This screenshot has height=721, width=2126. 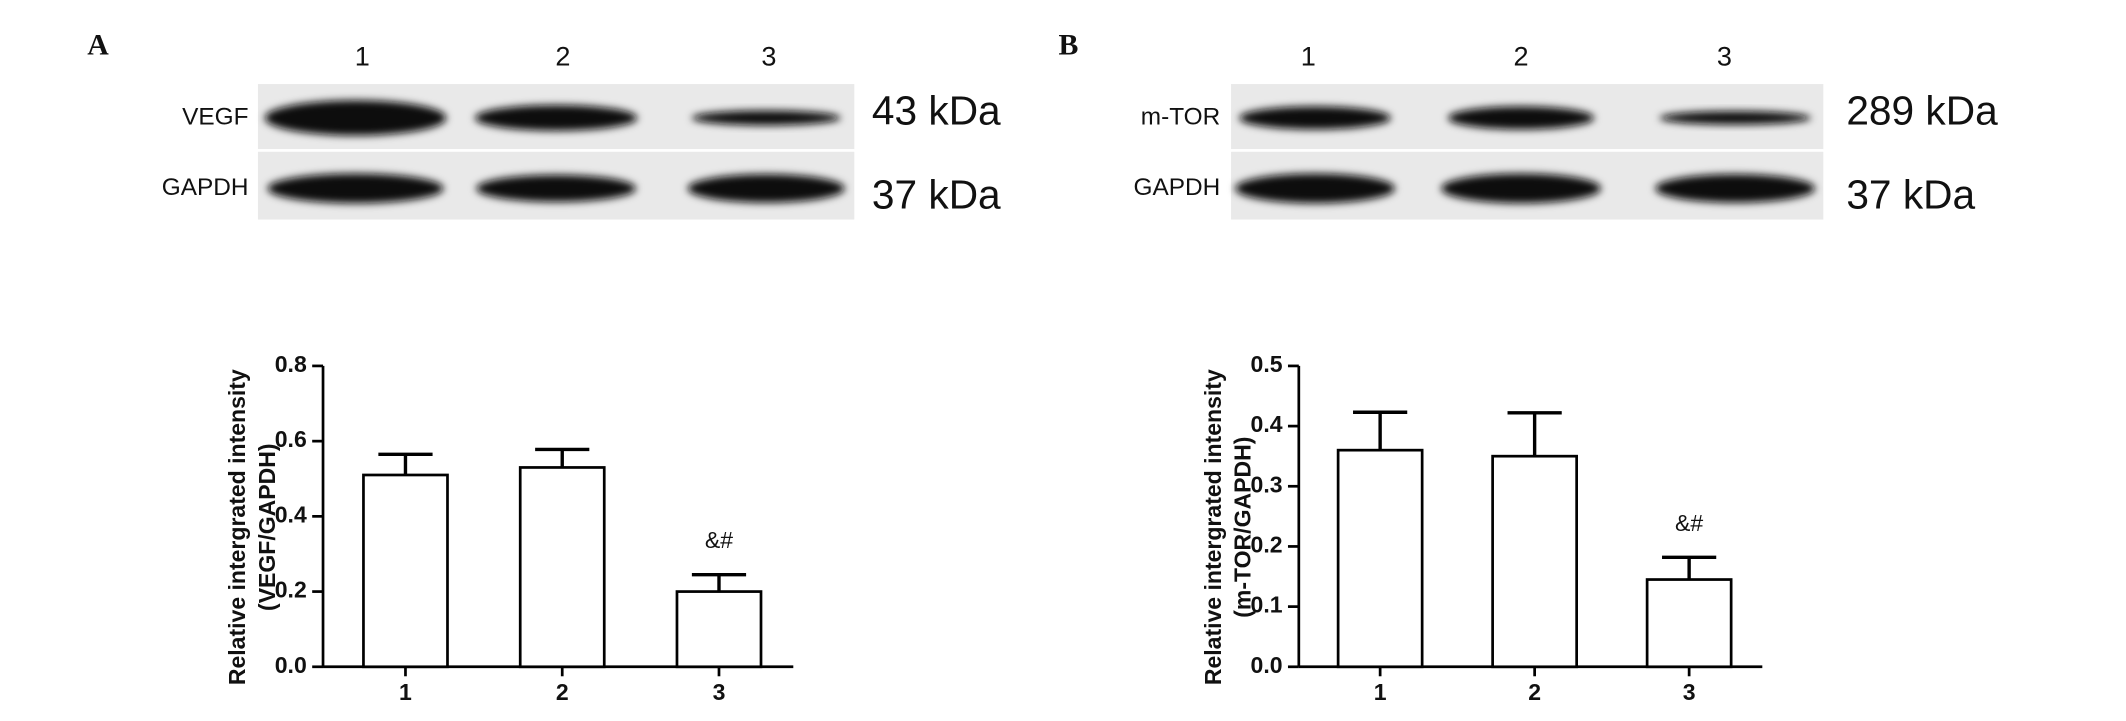 What do you see at coordinates (1180, 116) in the screenshot?
I see `protein-label: m-TOR` at bounding box center [1180, 116].